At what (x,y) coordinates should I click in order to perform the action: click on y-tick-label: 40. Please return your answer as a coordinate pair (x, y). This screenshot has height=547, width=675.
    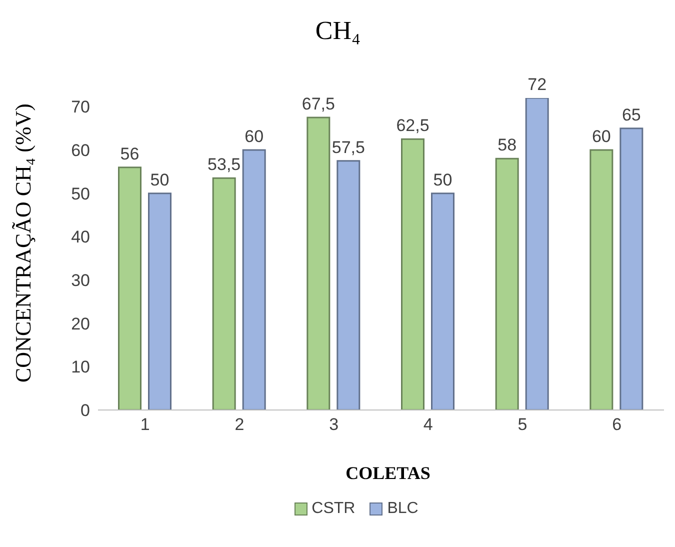
    Looking at the image, I should click on (80, 237).